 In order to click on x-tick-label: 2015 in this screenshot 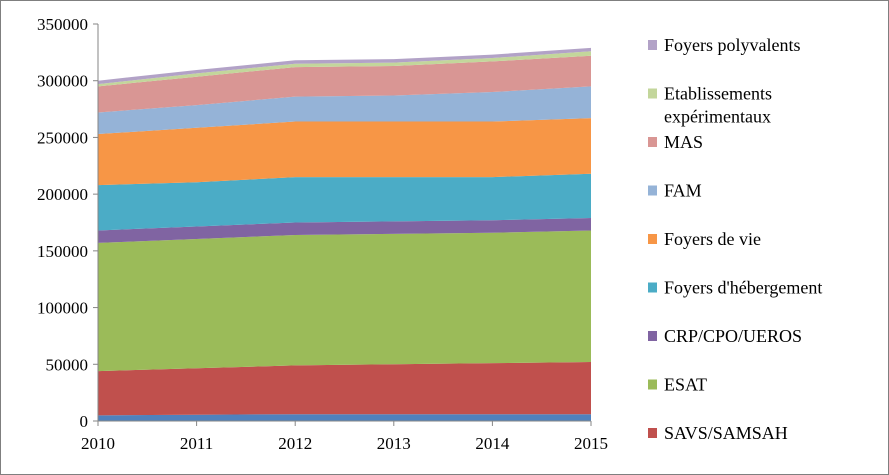, I will do `click(591, 443)`.